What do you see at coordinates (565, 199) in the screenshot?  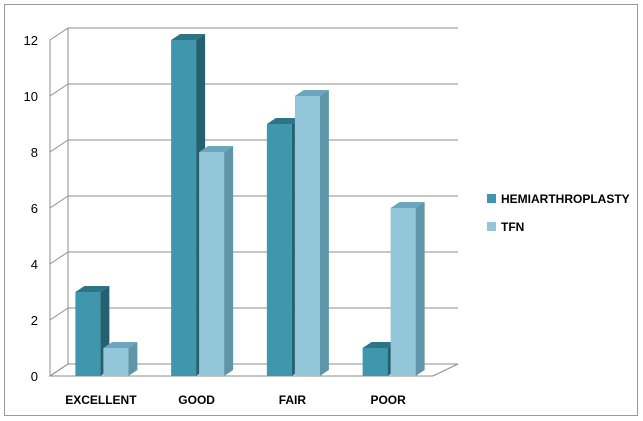 I see `legend-label-hemiarthroplasty: HEMIARTHROPLASTY` at bounding box center [565, 199].